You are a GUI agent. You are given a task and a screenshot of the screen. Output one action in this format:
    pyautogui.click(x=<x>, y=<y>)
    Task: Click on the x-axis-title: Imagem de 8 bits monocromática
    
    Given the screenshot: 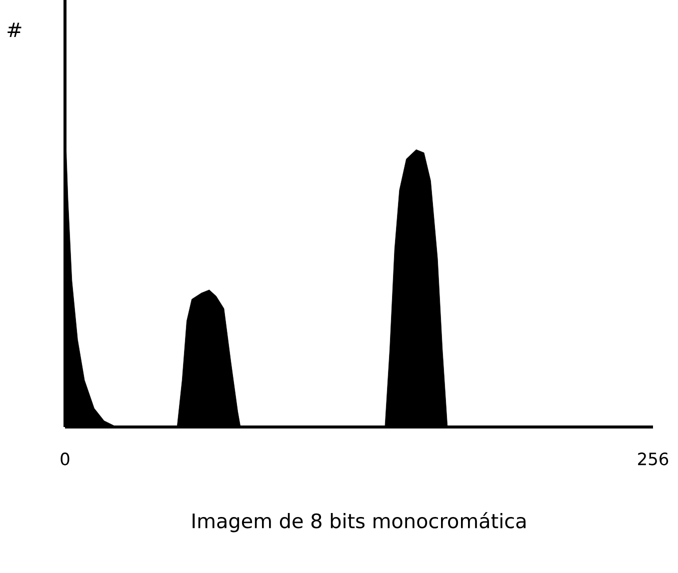 What is the action you would take?
    pyautogui.click(x=359, y=522)
    